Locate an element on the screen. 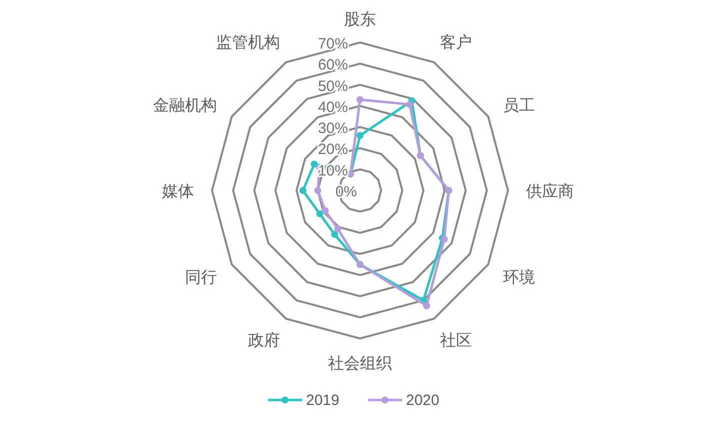  y-tick-label: 30% is located at coordinates (333, 129).